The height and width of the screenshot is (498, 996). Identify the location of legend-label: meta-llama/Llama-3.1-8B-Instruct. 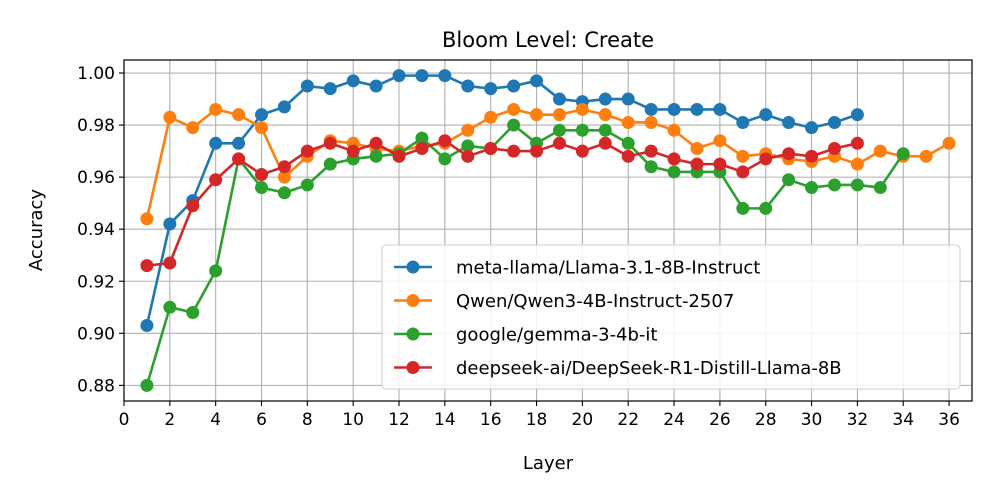
(608, 268).